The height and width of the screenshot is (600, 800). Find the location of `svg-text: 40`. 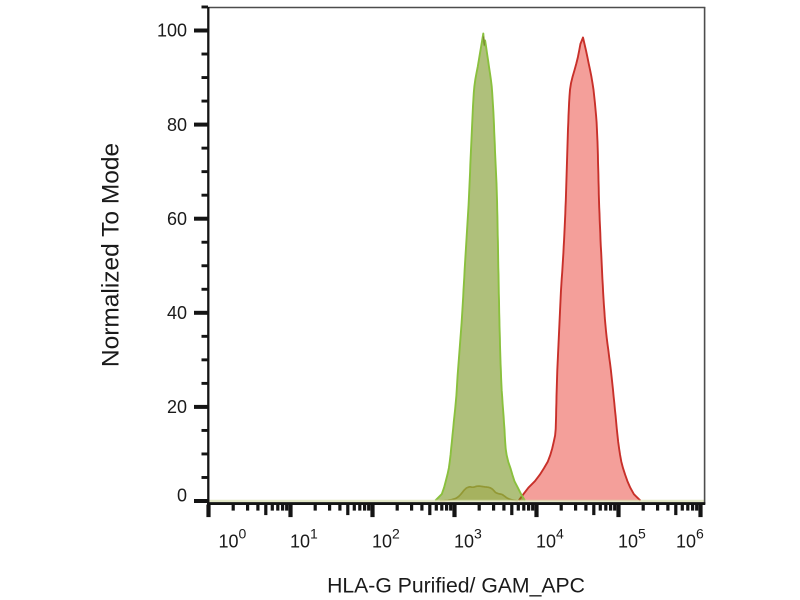

svg-text: 40 is located at coordinates (177, 313).